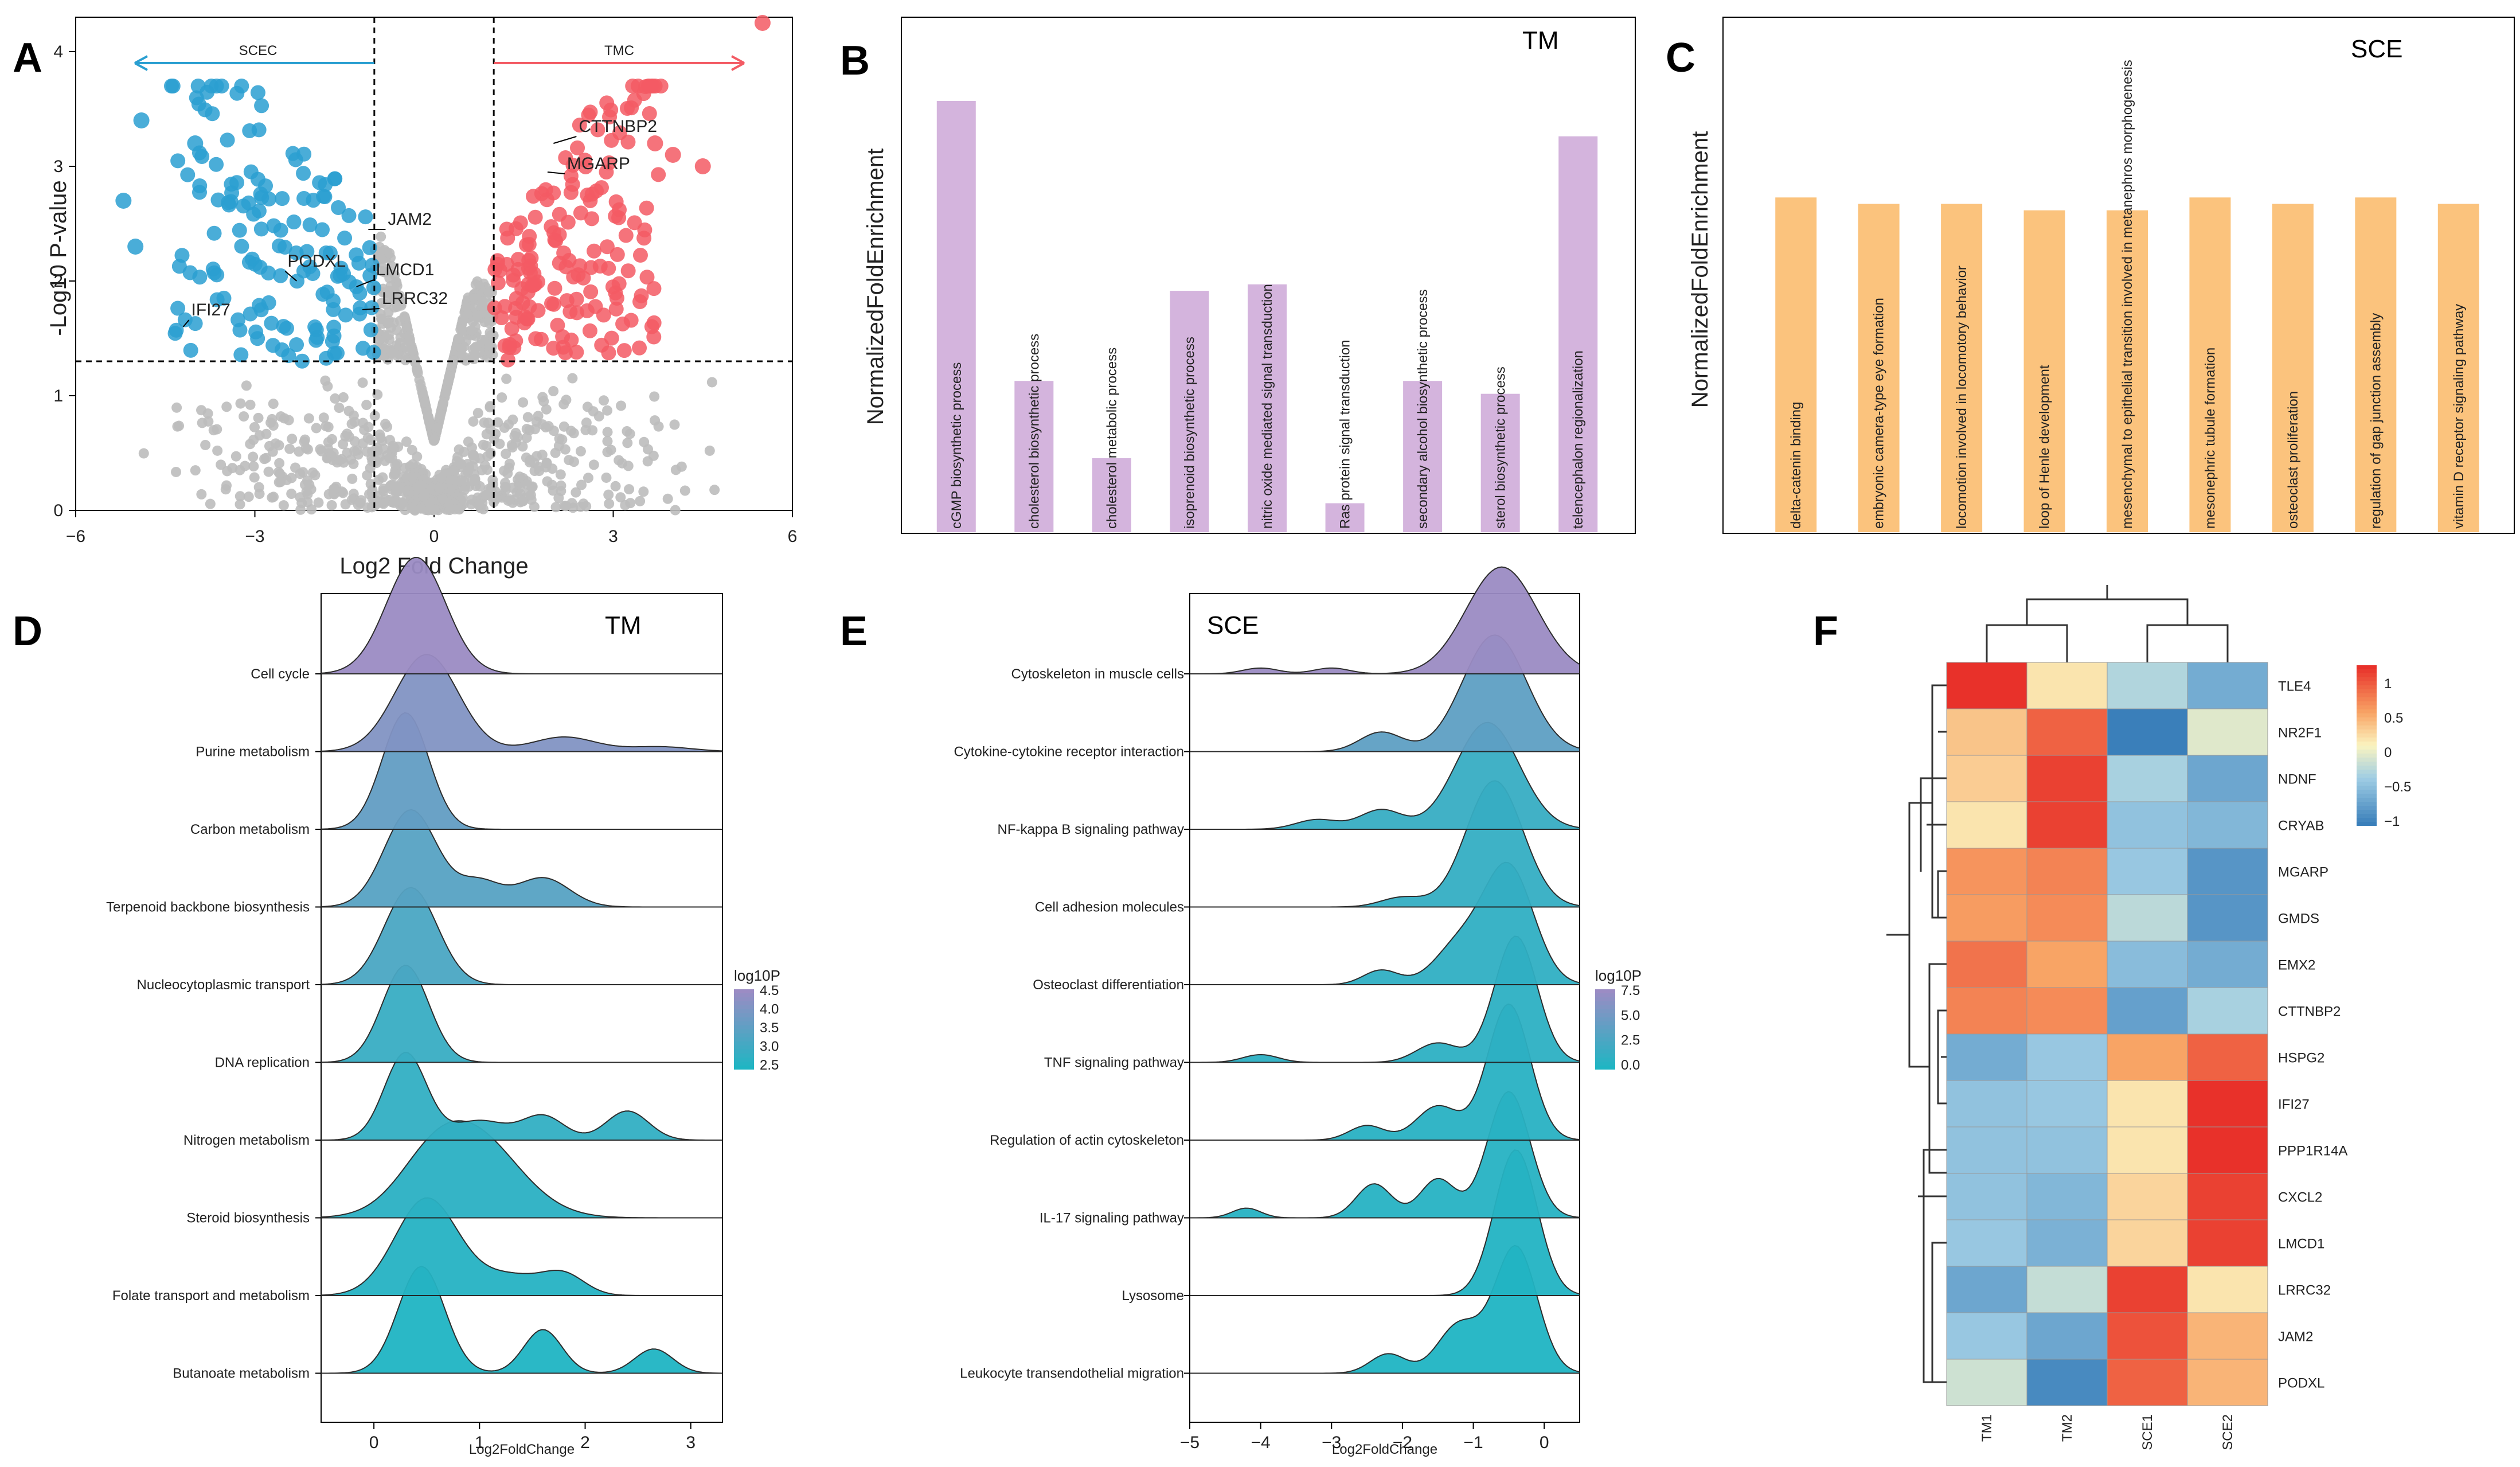 This screenshot has height=1467, width=2520. Describe the element at coordinates (2295, 1337) in the screenshot. I see `heatmap-row-label: JAM2` at that location.